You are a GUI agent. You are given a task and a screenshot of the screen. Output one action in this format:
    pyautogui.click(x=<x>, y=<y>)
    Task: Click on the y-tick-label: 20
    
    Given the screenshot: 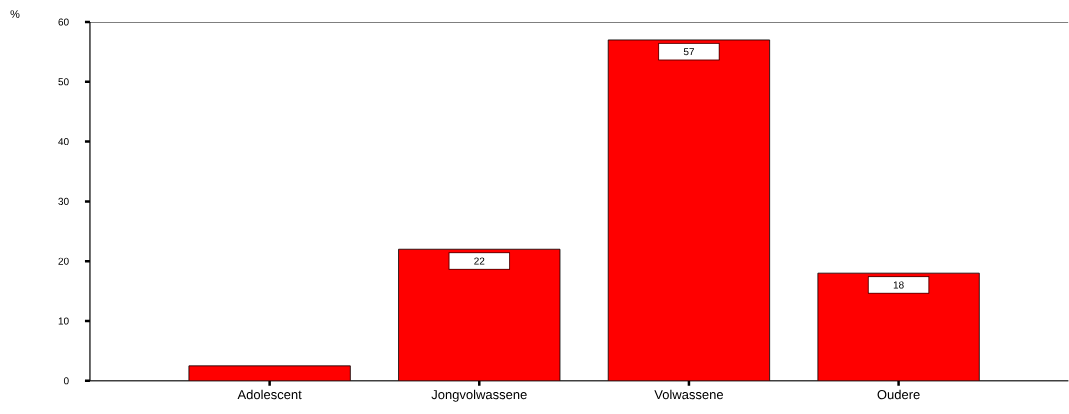 What is the action you would take?
    pyautogui.click(x=63, y=261)
    